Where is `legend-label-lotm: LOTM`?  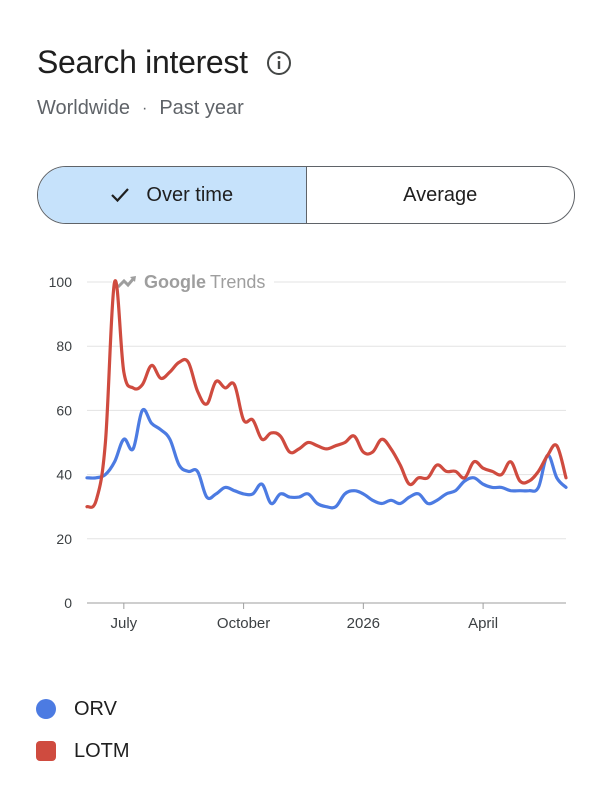 legend-label-lotm: LOTM is located at coordinates (102, 750).